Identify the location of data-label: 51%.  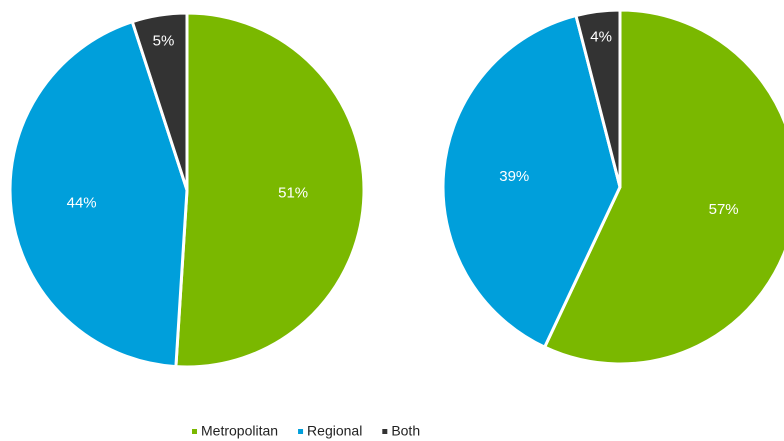
(293, 192).